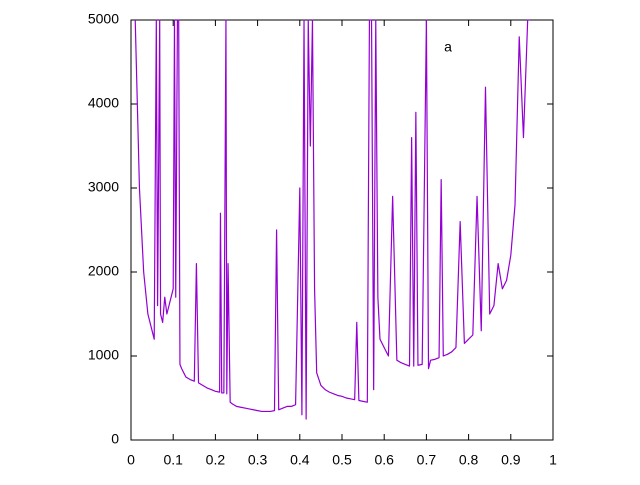 The width and height of the screenshot is (640, 485). What do you see at coordinates (384, 460) in the screenshot?
I see `x-tick-label: 0.6` at bounding box center [384, 460].